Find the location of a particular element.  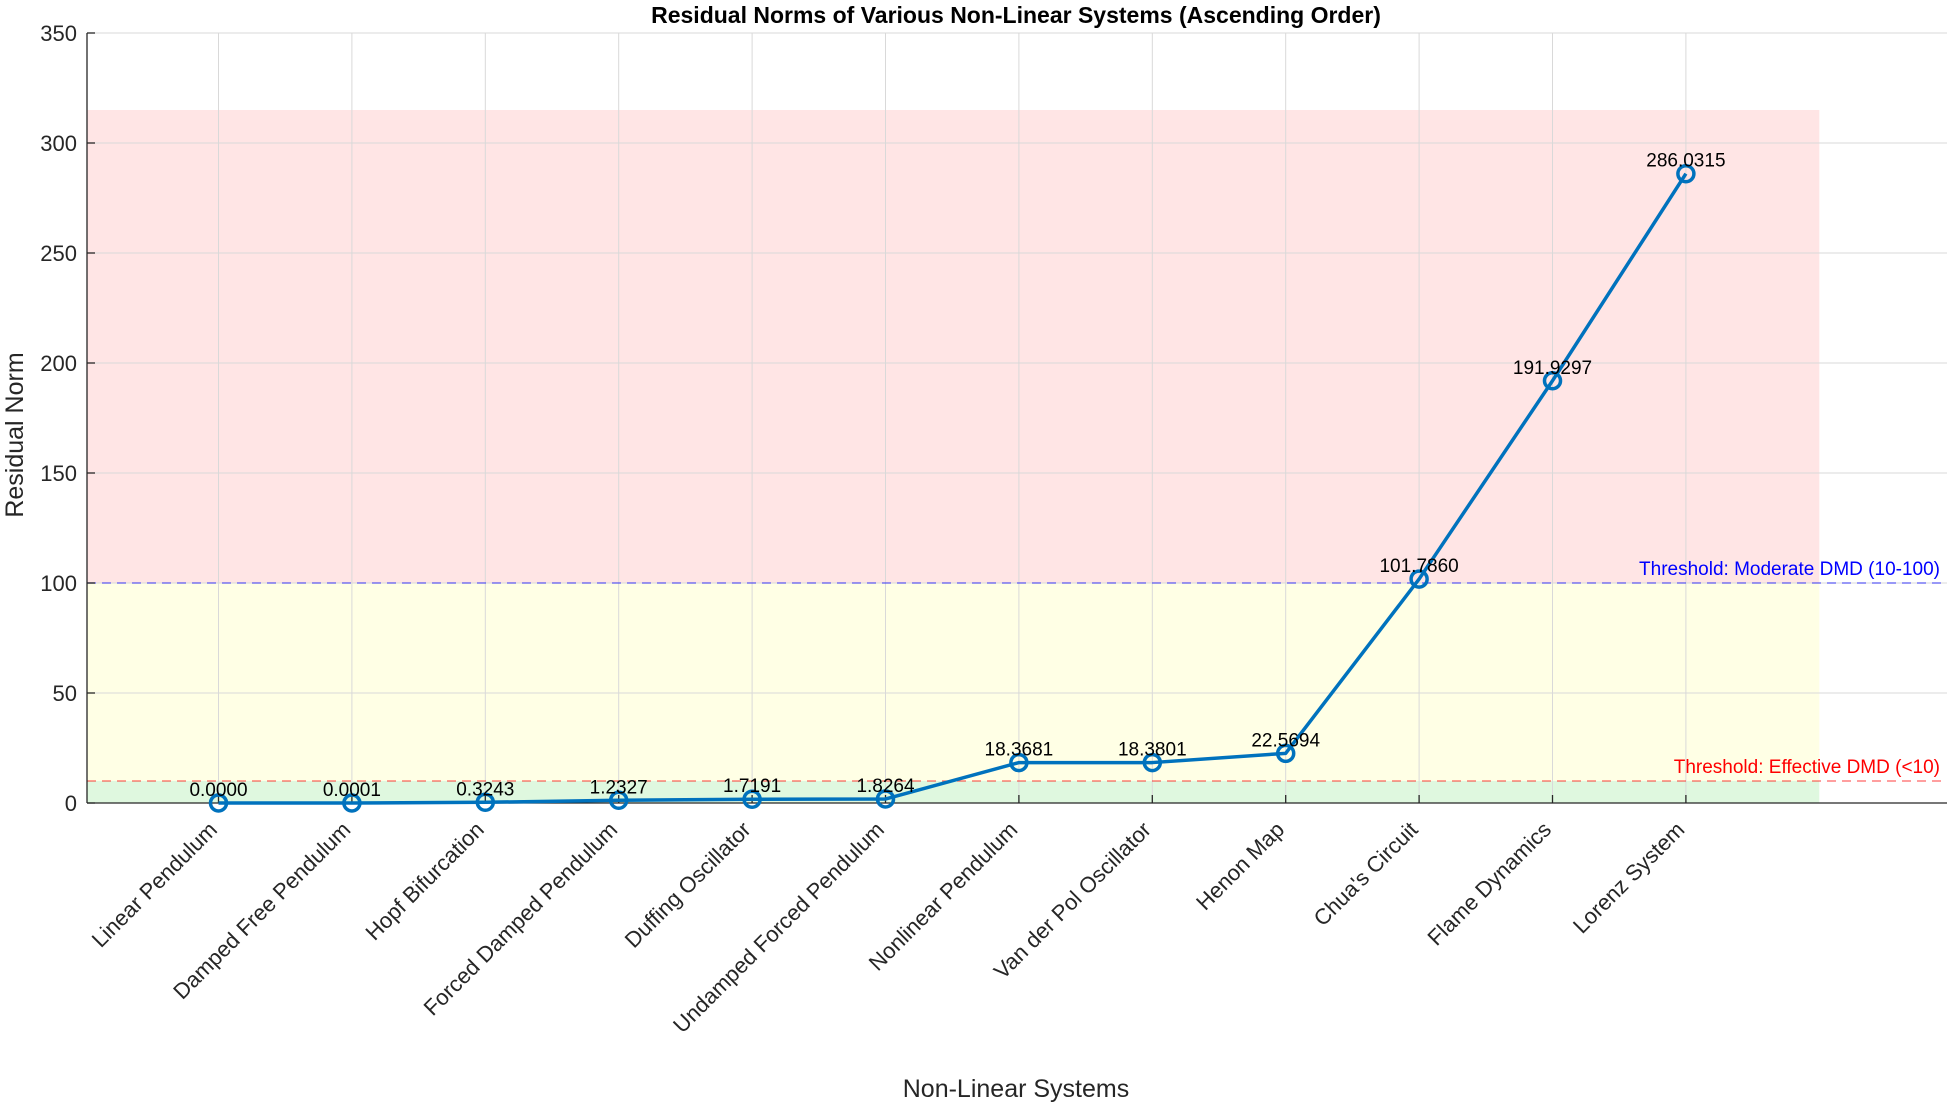

x-tick-label-4: Duffing Oscillator is located at coordinates (688, 885).